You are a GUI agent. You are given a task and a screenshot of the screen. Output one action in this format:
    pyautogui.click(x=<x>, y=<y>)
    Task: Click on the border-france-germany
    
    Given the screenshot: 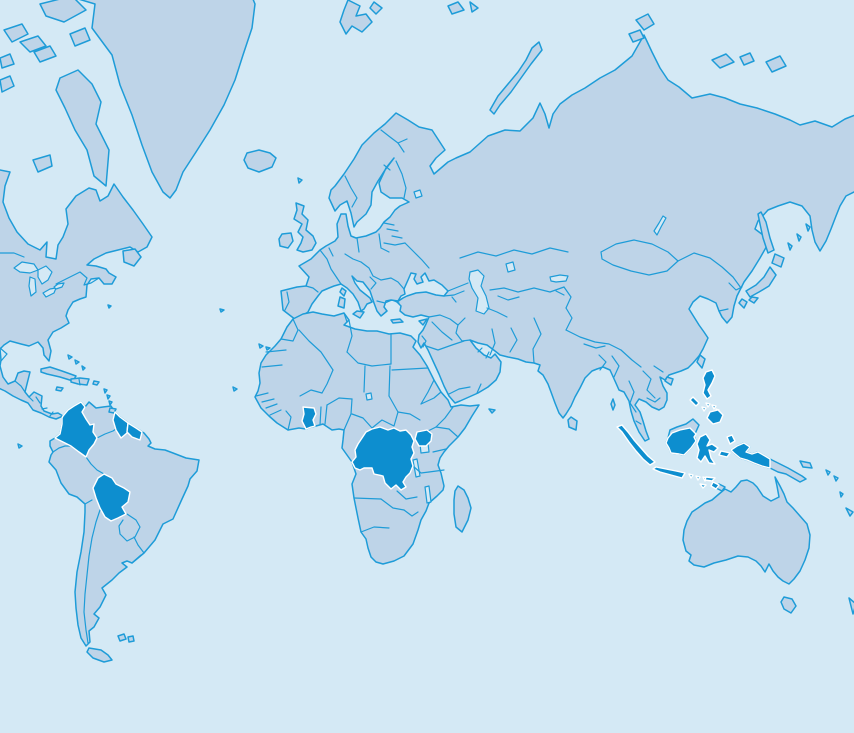 What is the action you would take?
    pyautogui.click(x=328, y=264)
    